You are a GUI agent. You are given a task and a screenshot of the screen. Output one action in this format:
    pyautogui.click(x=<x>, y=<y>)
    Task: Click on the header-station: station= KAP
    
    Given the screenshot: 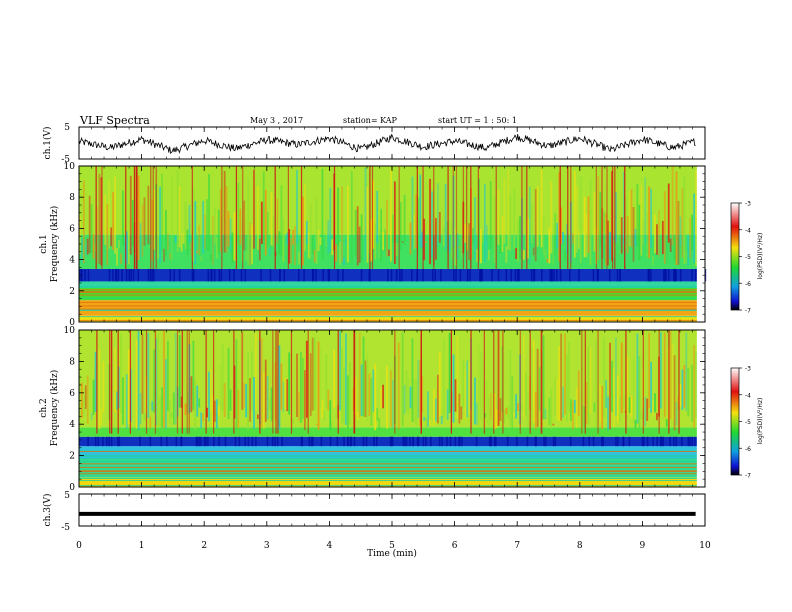 What is the action you would take?
    pyautogui.click(x=370, y=120)
    